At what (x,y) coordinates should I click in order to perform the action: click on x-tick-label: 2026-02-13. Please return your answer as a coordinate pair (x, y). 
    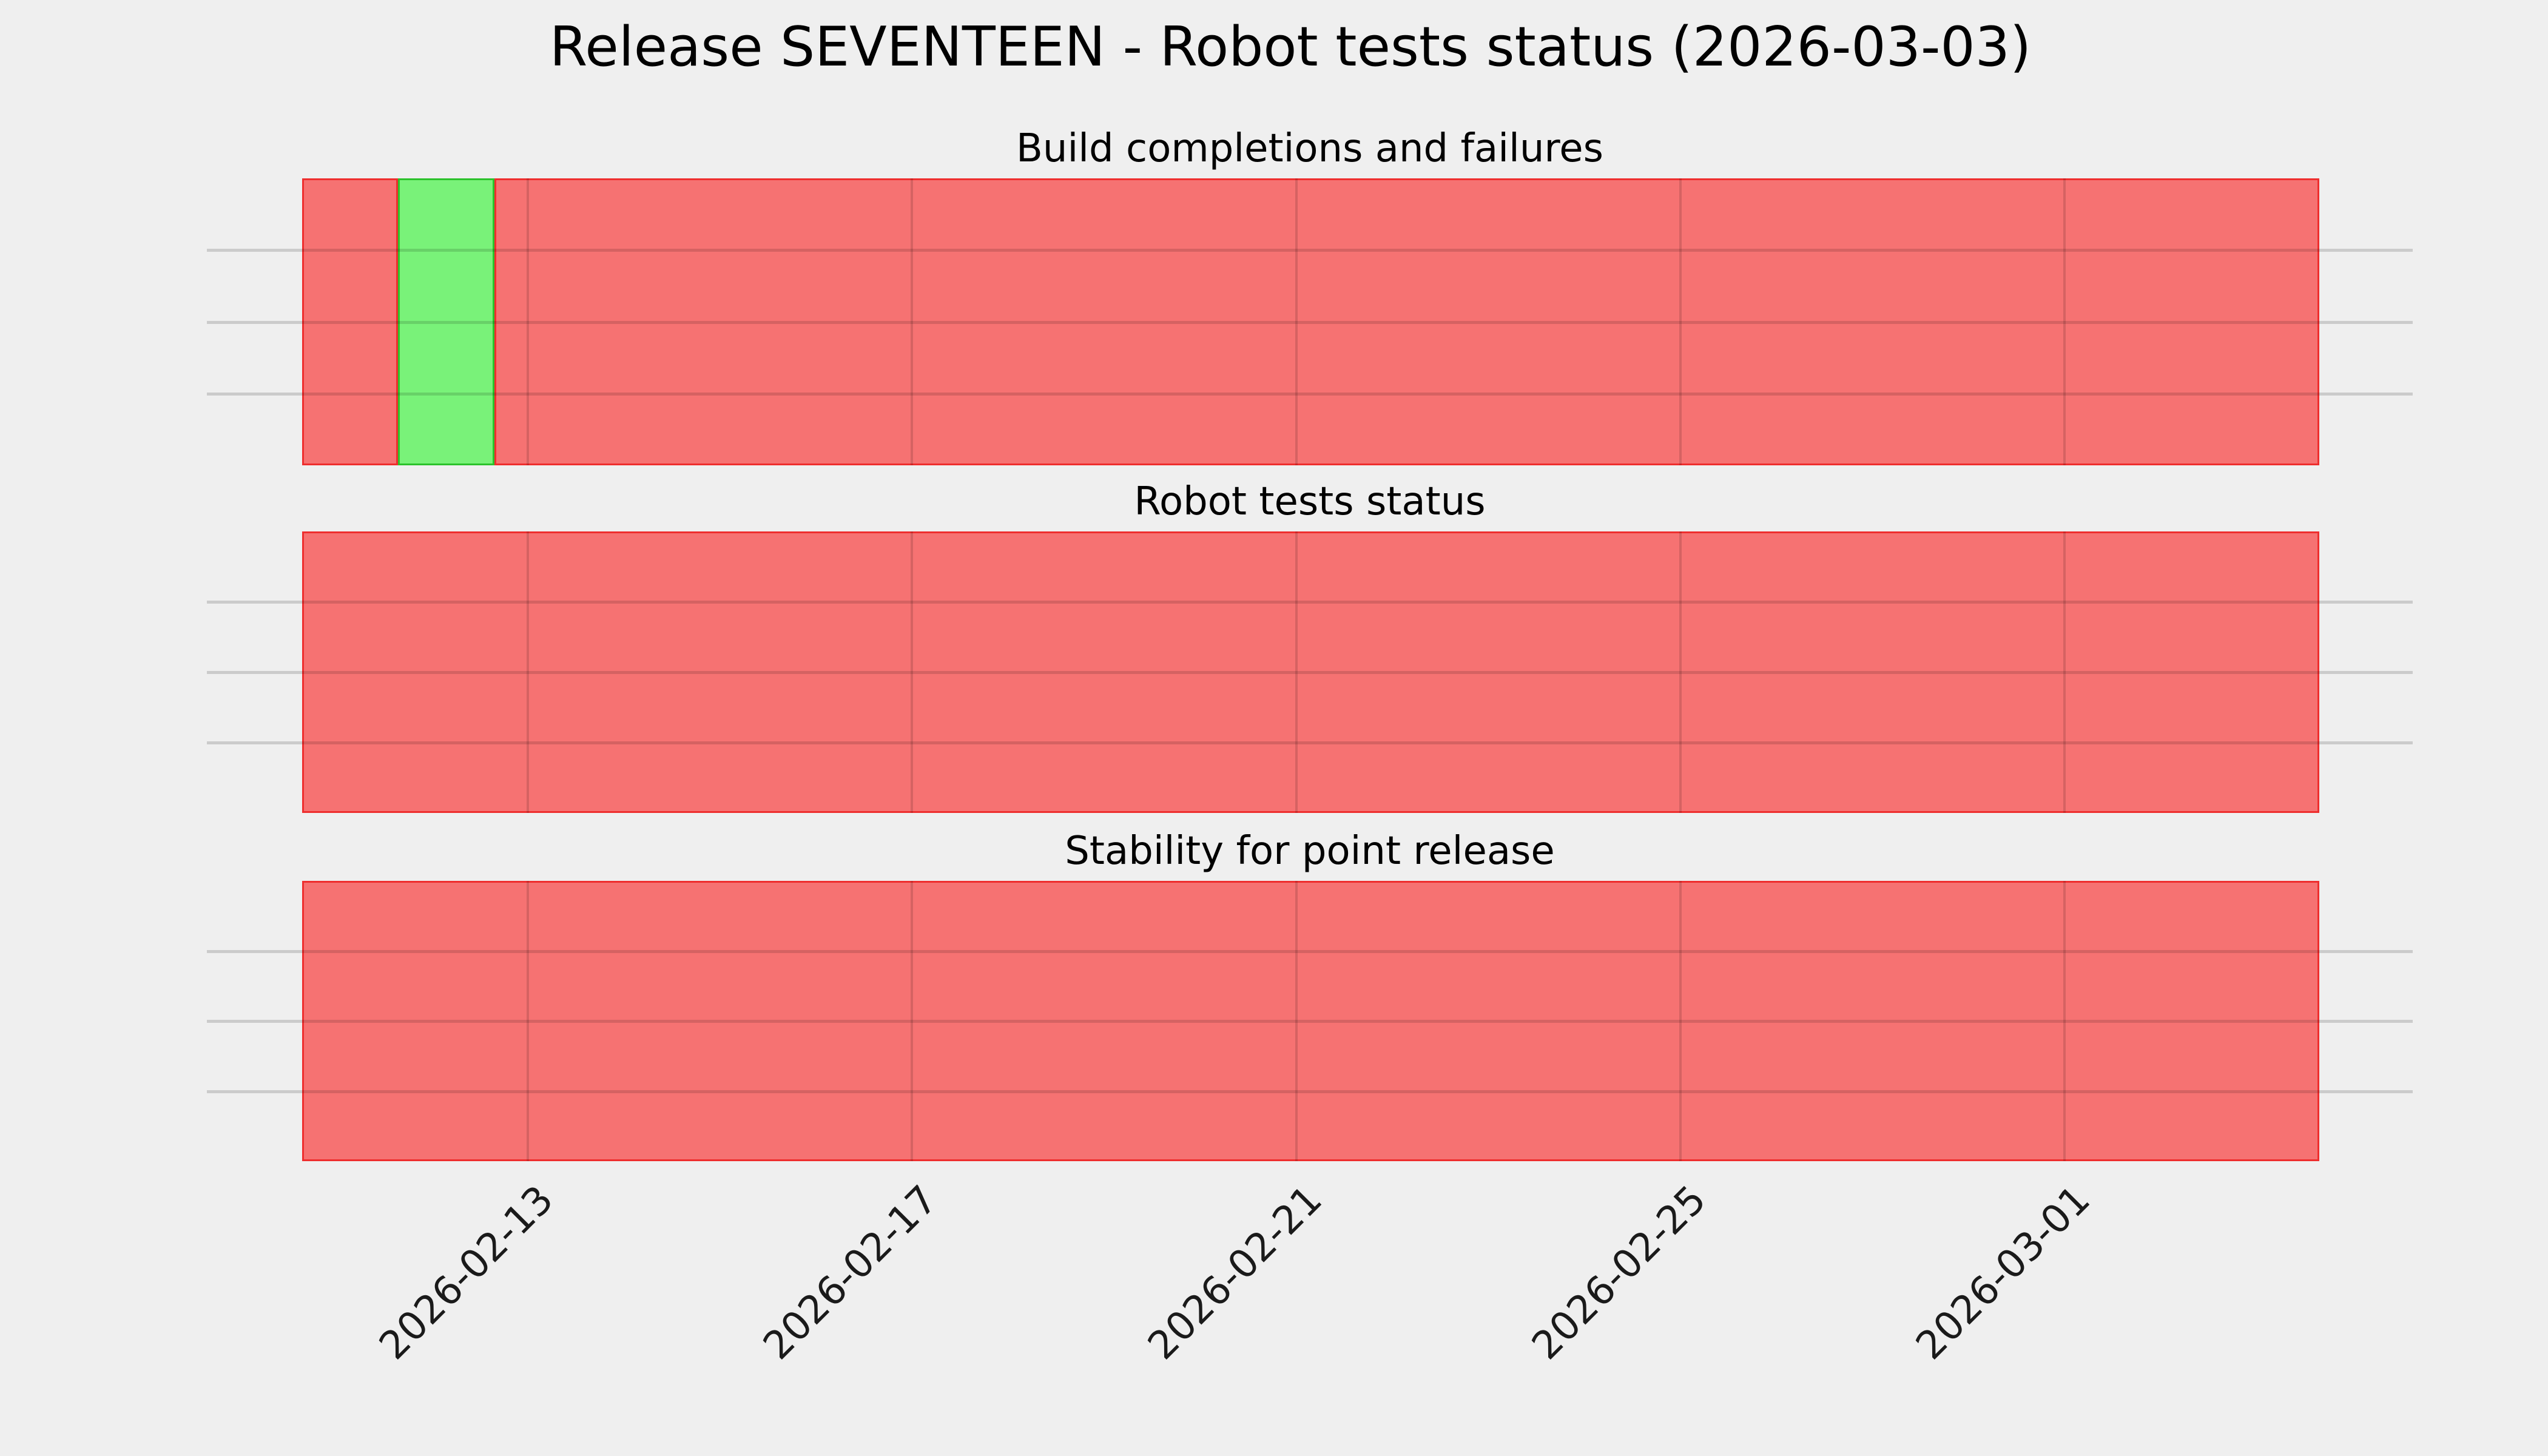
    Looking at the image, I should click on (466, 1273).